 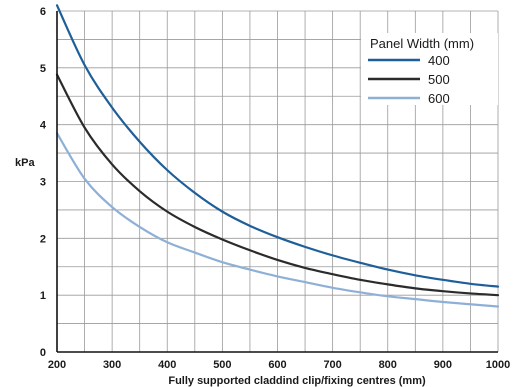 I want to click on y-tick-labels: 0 1 2 3 4 5 6, so click(x=43, y=182).